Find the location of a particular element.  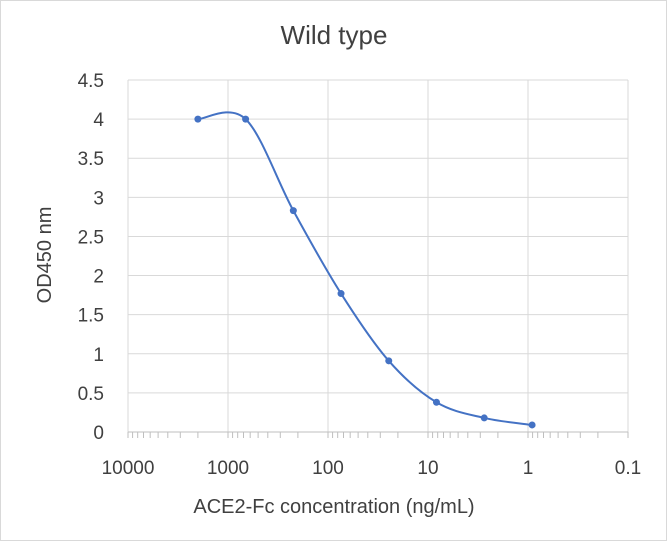

y-tick-label: 2.5 is located at coordinates (91, 237).